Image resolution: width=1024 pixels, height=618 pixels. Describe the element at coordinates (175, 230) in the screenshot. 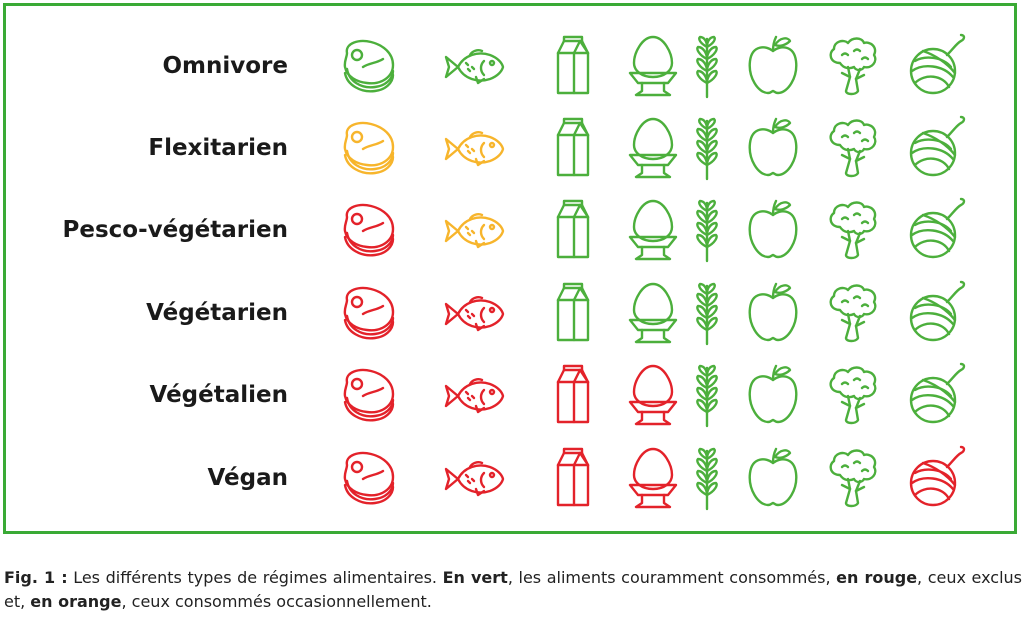

I see `diet-label: Pesco-végétarien` at that location.